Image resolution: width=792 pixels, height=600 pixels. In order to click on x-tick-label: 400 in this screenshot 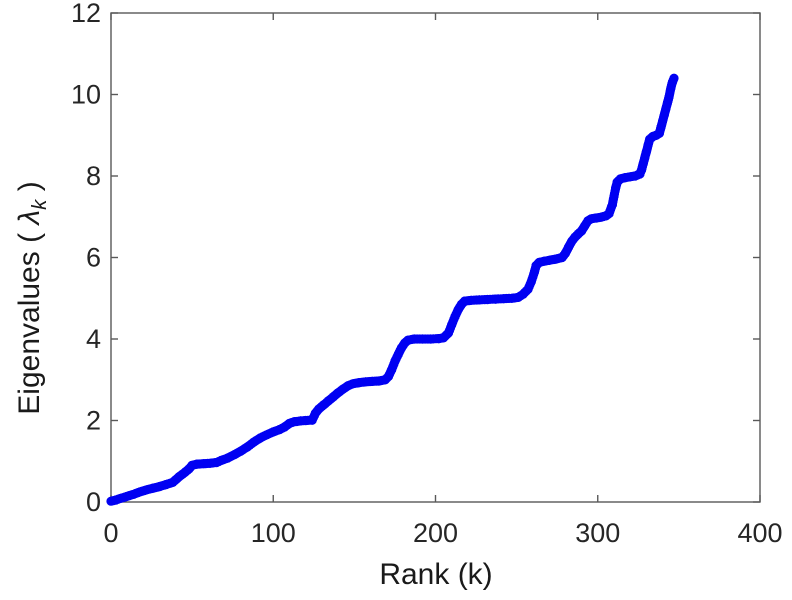, I will do `click(759, 533)`.